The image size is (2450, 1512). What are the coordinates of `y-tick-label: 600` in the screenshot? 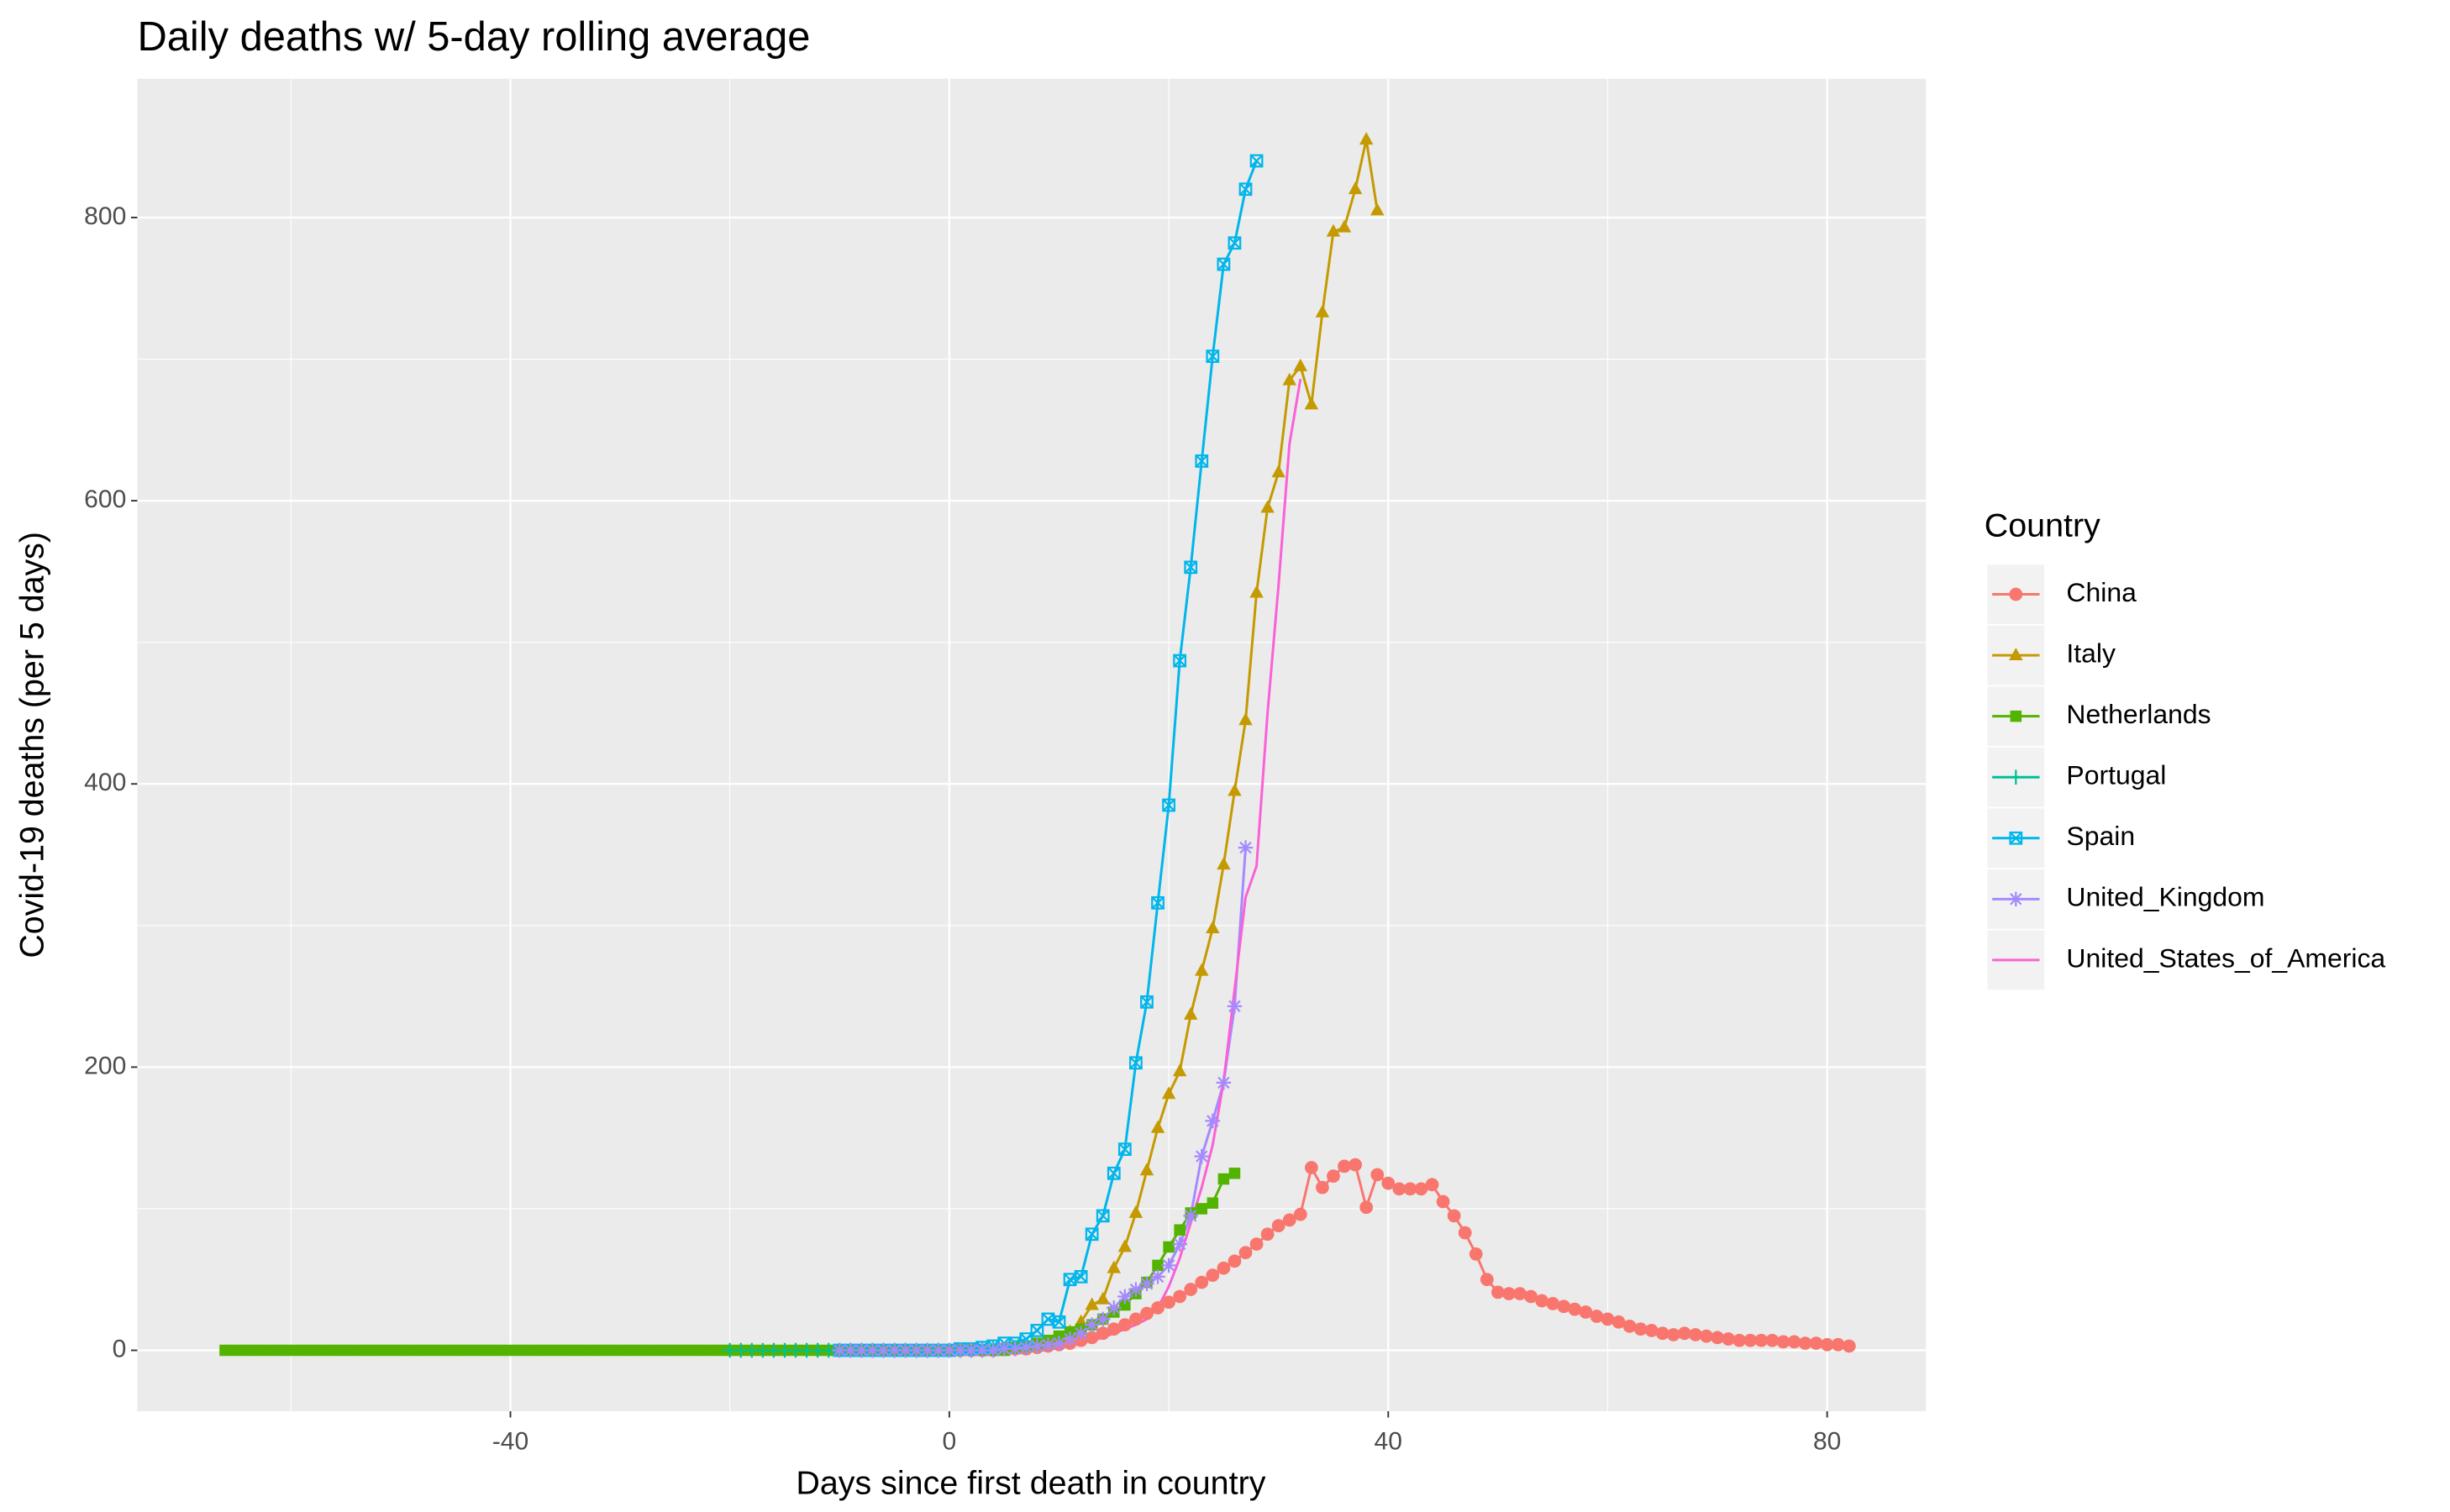 It's located at (105, 499).